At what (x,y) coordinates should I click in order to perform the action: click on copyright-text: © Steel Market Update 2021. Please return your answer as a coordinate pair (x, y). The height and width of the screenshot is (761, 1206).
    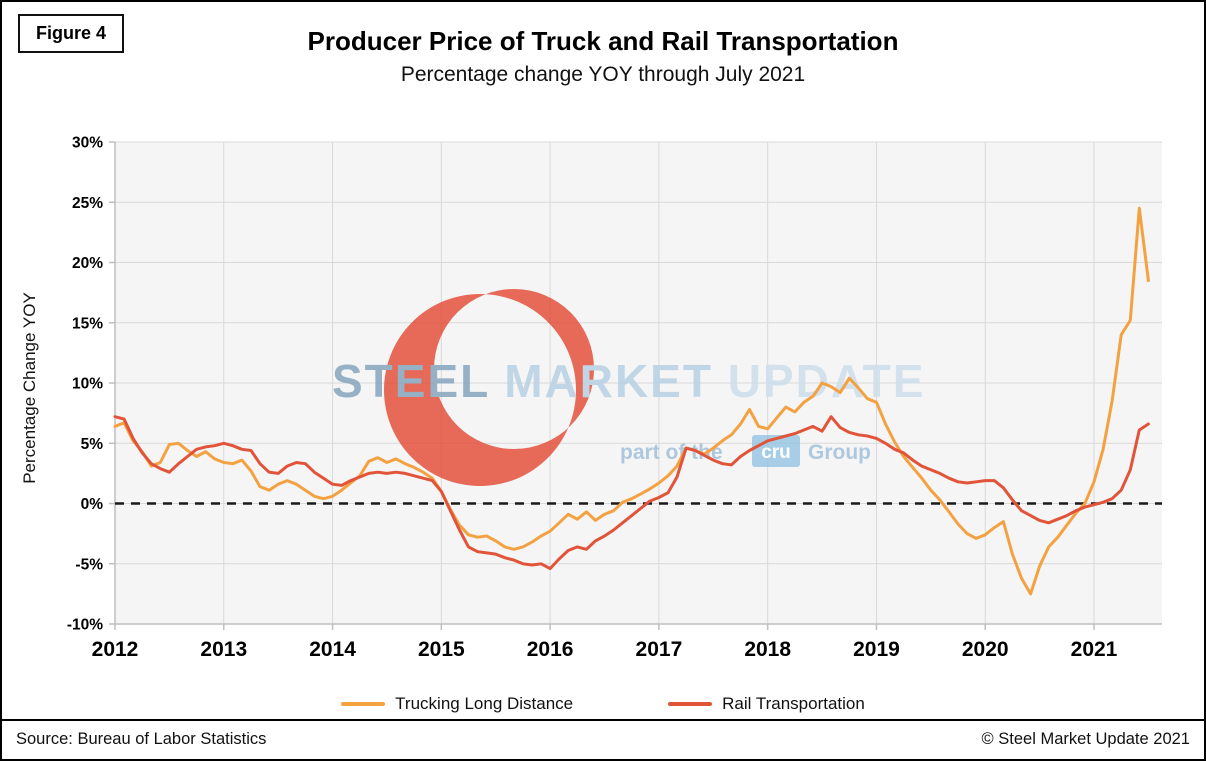
    Looking at the image, I should click on (1085, 739).